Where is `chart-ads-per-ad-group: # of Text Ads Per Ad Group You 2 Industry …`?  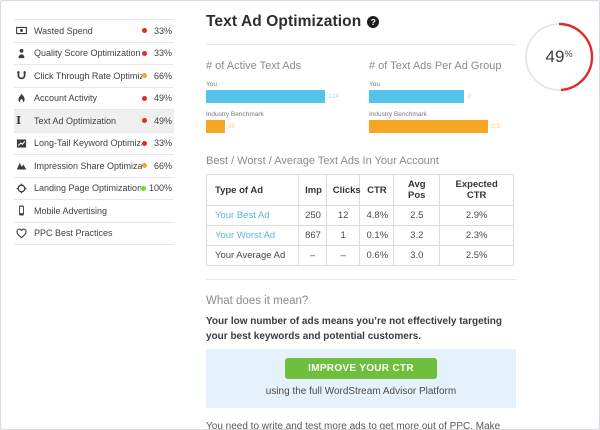 chart-ads-per-ad-group: # of Text Ads Per Ad Group You 2 Industry … is located at coordinates (442, 100).